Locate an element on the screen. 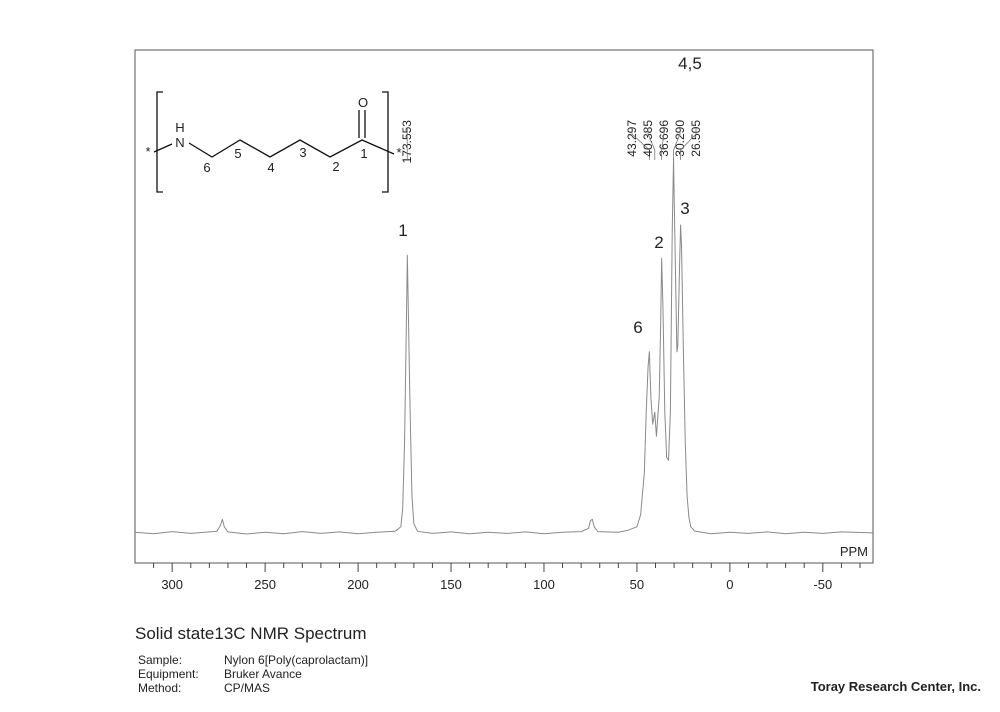  chain is located at coordinates (274, 148).